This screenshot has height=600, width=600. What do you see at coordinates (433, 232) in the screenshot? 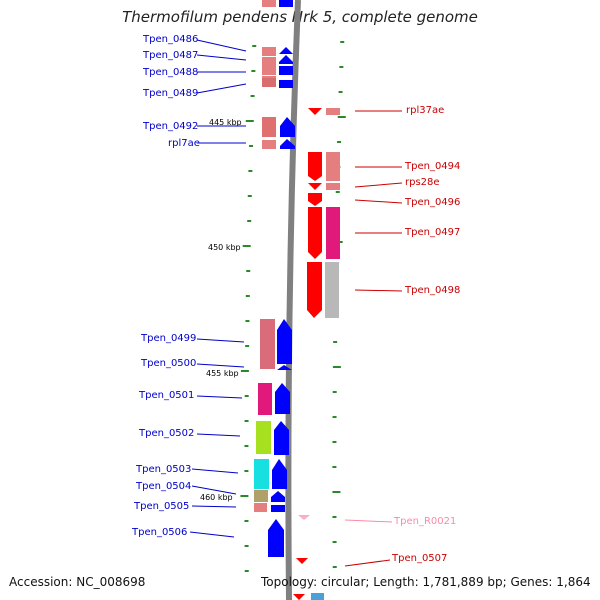
I see `gene-label-tpen-0497: Tpen_0497` at bounding box center [433, 232].